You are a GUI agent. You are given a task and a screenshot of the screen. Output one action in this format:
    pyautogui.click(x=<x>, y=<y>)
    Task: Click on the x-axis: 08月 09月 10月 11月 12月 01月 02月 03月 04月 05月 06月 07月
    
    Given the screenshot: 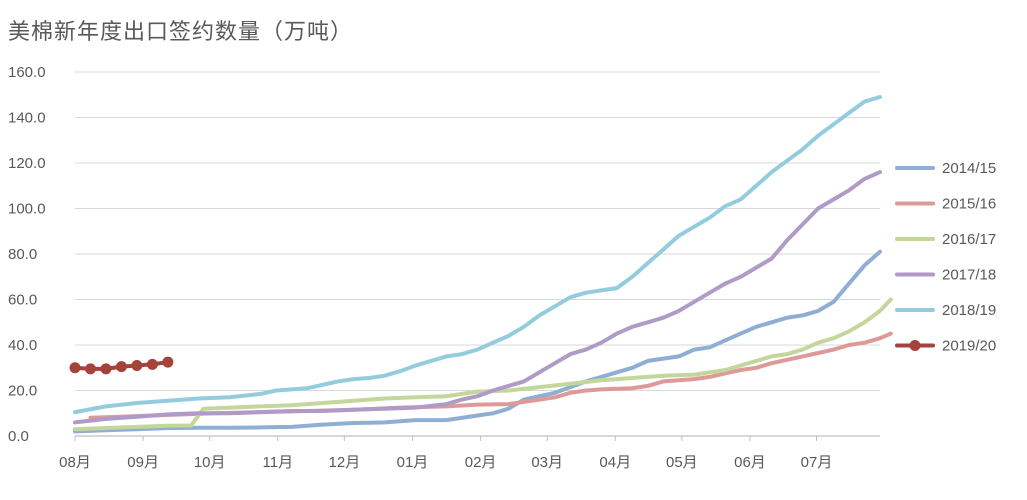 What is the action you would take?
    pyautogui.click(x=469, y=453)
    